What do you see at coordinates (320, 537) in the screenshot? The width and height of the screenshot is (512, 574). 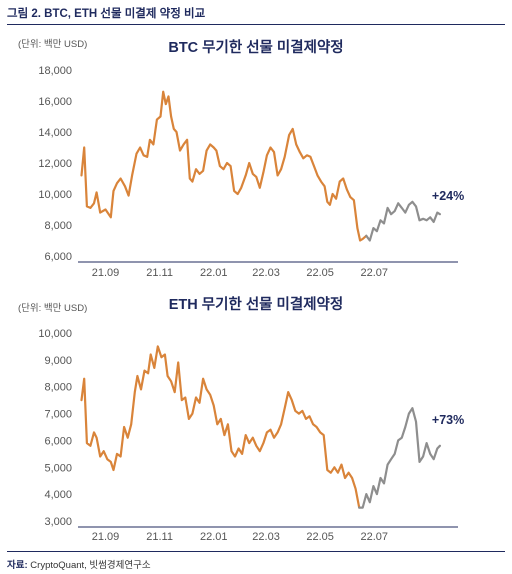 I see `eth-x-tick-label: 22.05` at bounding box center [320, 537].